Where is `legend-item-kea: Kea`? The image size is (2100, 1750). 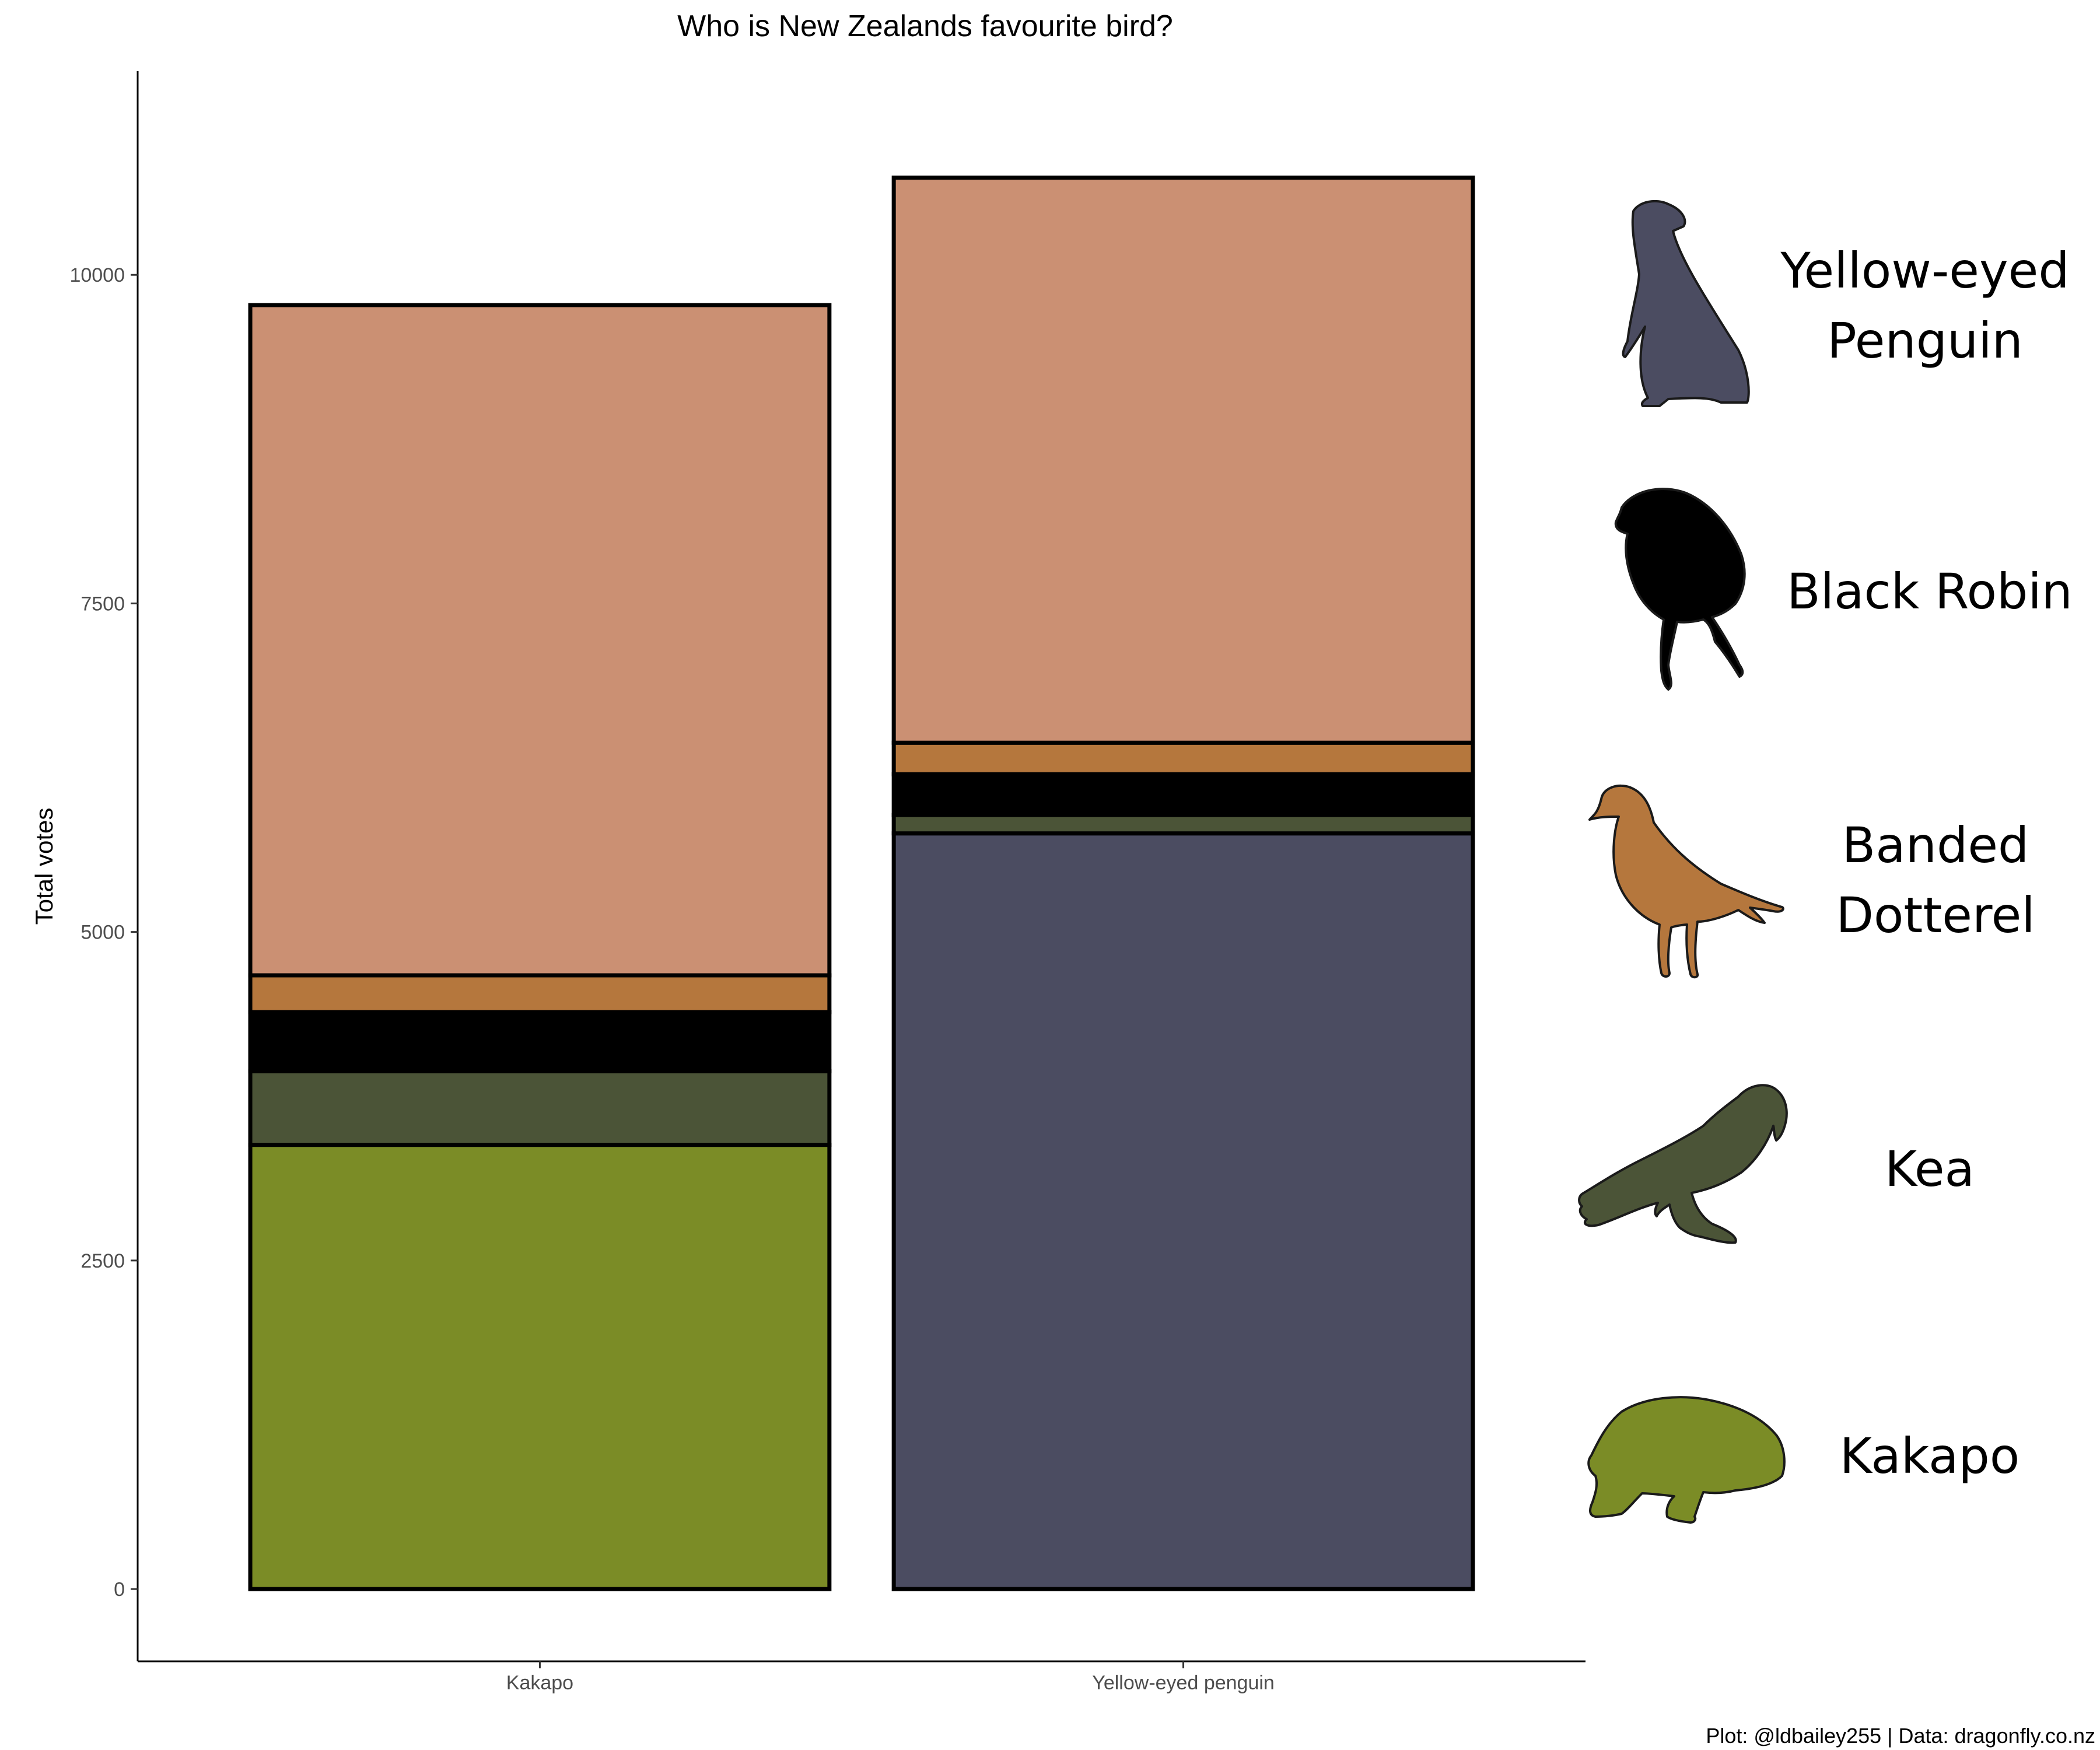
legend-item-kea: Kea is located at coordinates (1776, 1164).